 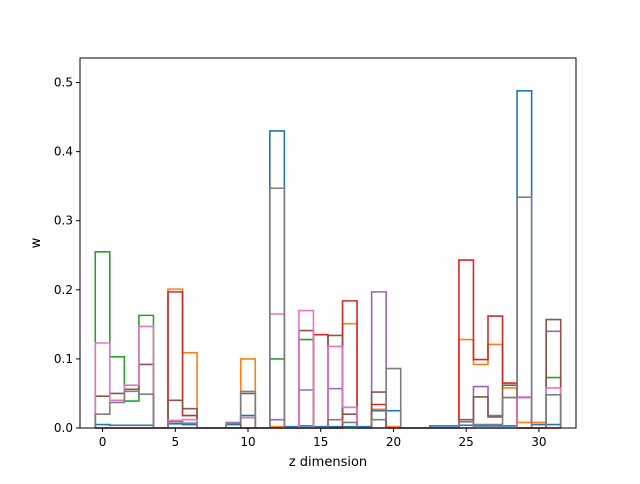 I want to click on y-ticks: 0.0 0.1 0.2 0.3 0.4 0.5, so click(x=67, y=255).